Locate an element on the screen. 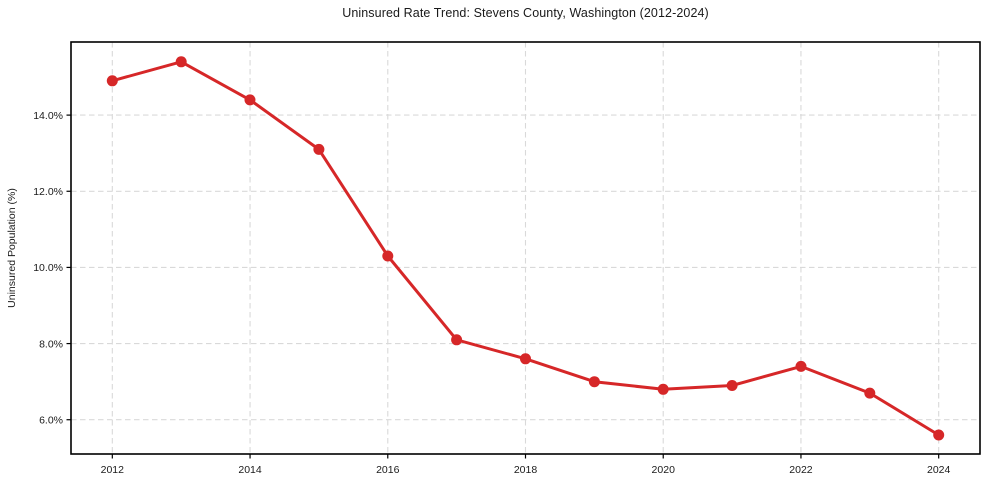 The image size is (989, 490). x-tick-label-2014: 2014 is located at coordinates (250, 470).